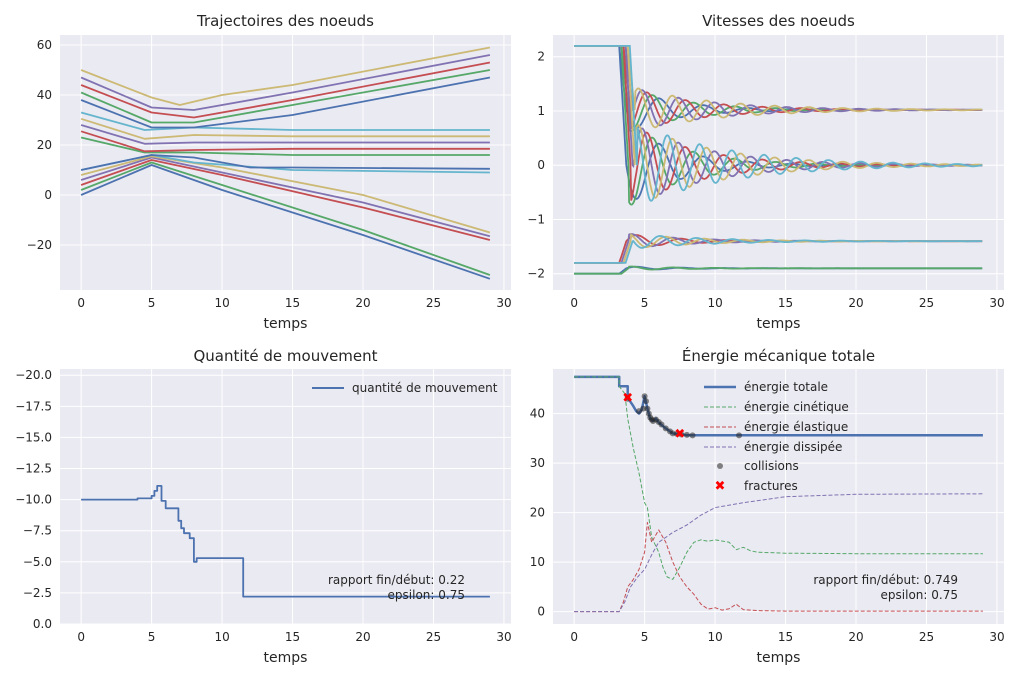  Describe the element at coordinates (771, 466) in the screenshot. I see `legend-label-collisions: collisions` at that location.